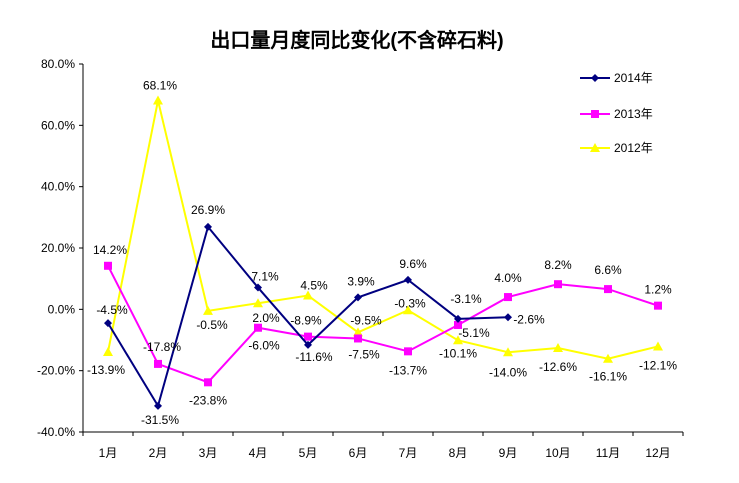 Image resolution: width=739 pixels, height=483 pixels. What do you see at coordinates (633, 114) in the screenshot?
I see `legend-label: 2013年` at bounding box center [633, 114].